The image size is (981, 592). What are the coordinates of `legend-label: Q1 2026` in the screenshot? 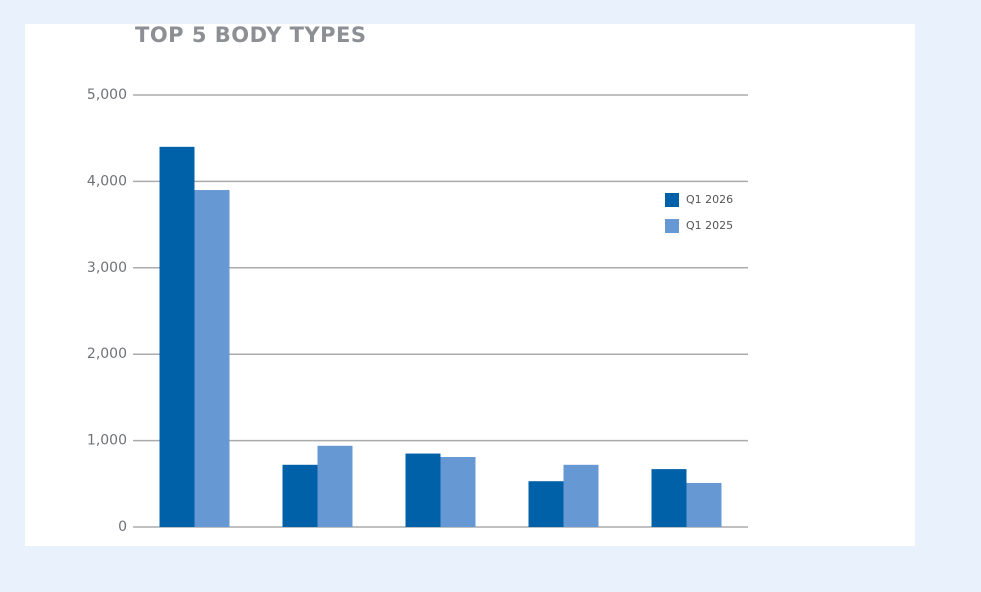 It's located at (709, 199).